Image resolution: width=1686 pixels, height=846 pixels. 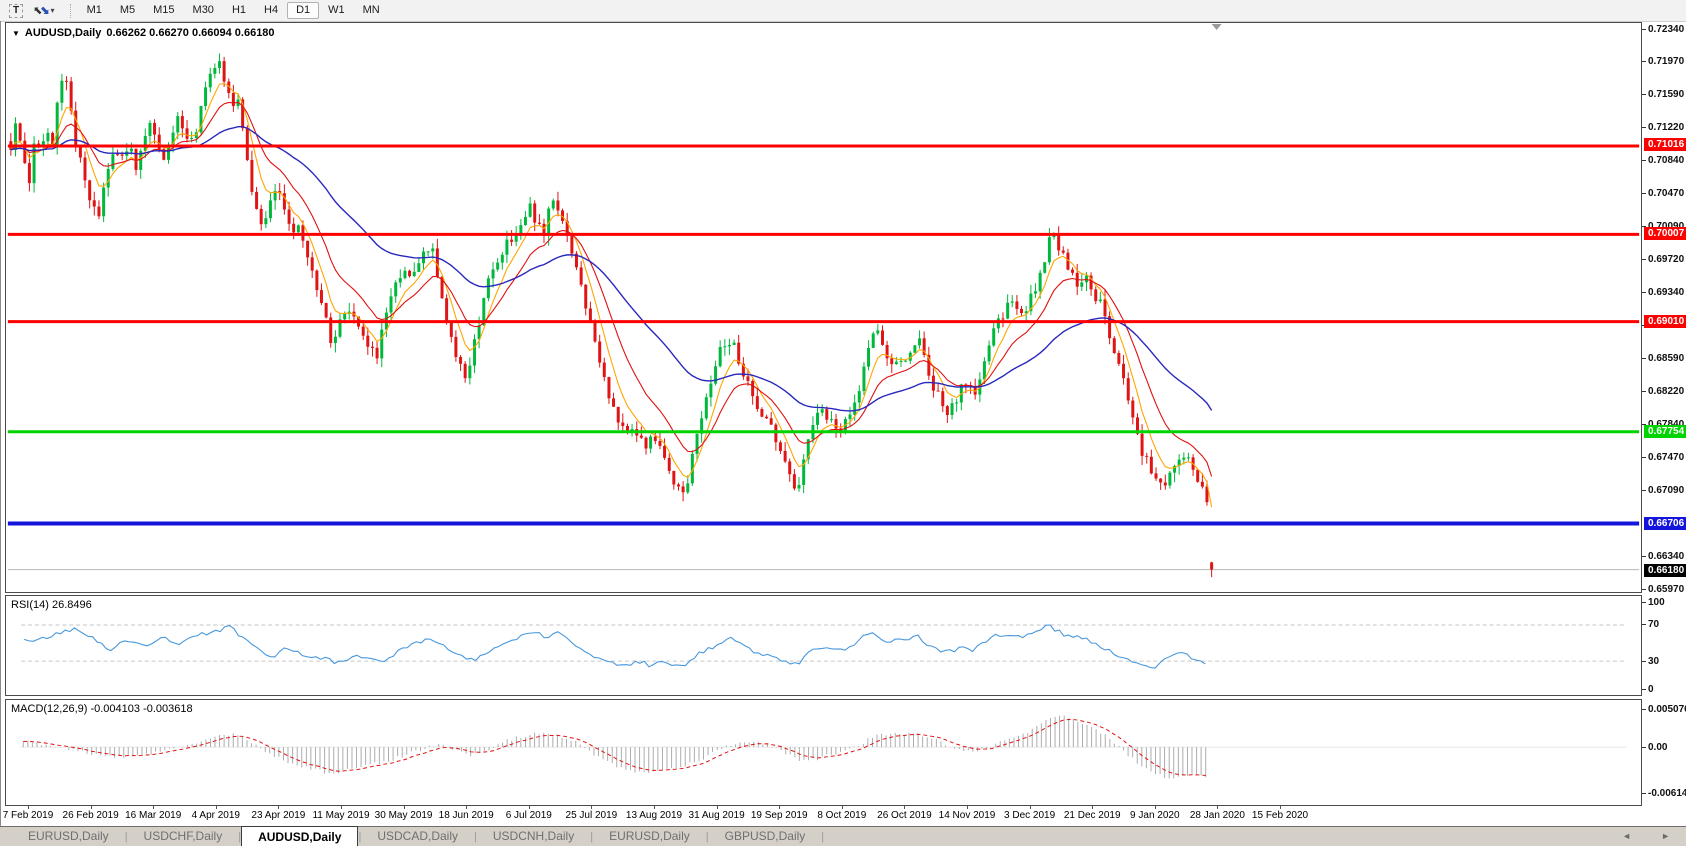 I want to click on price-tick-label: 0.68970, so click(x=1663, y=325).